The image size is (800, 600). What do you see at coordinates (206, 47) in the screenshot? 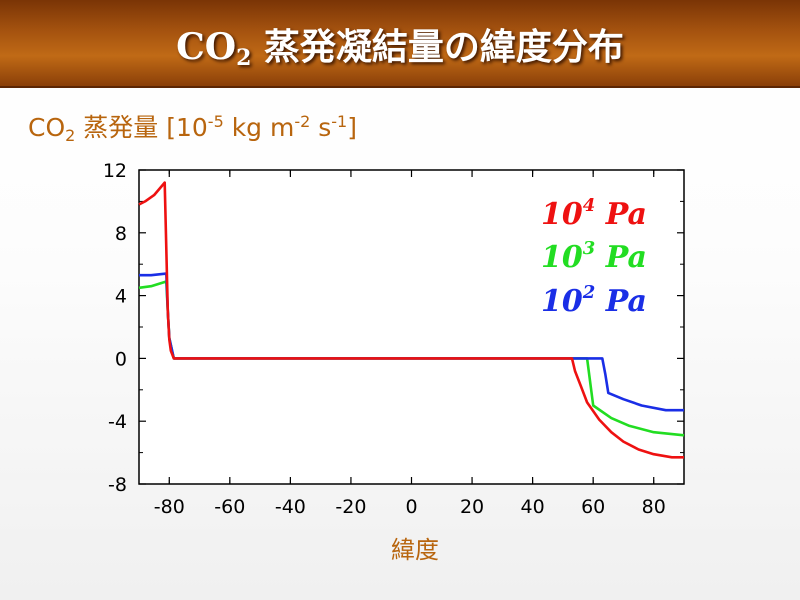
I see `title-main: CO` at bounding box center [206, 47].